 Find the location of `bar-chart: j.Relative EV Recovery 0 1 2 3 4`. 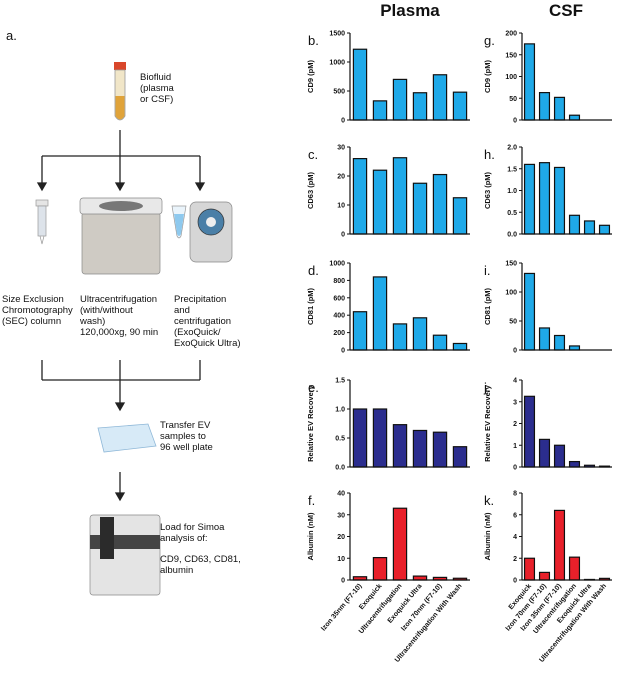

bar-chart: j.Relative EV Recovery 0 1 2 3 4 is located at coordinates (547, 425).